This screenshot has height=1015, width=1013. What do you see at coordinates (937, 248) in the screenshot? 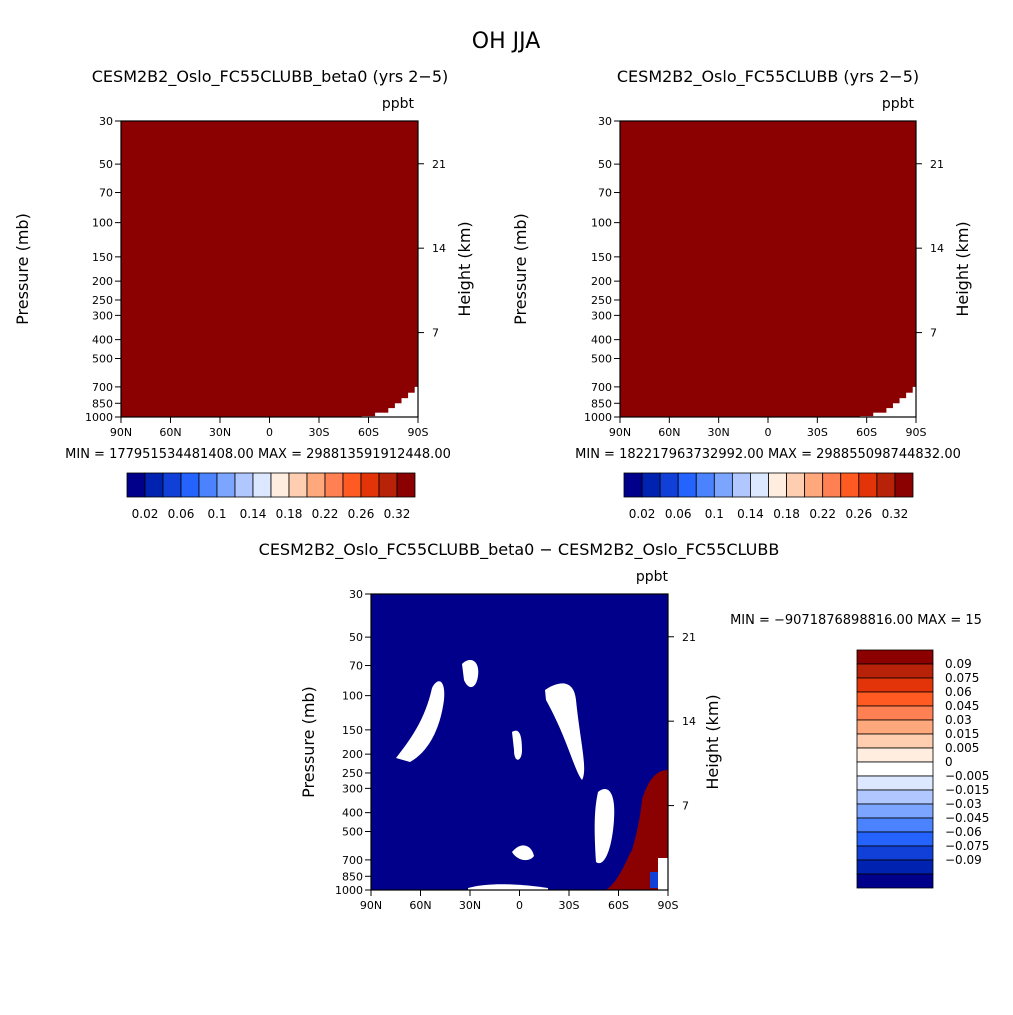
I see `panel2-htick-label-1: 14` at bounding box center [937, 248].